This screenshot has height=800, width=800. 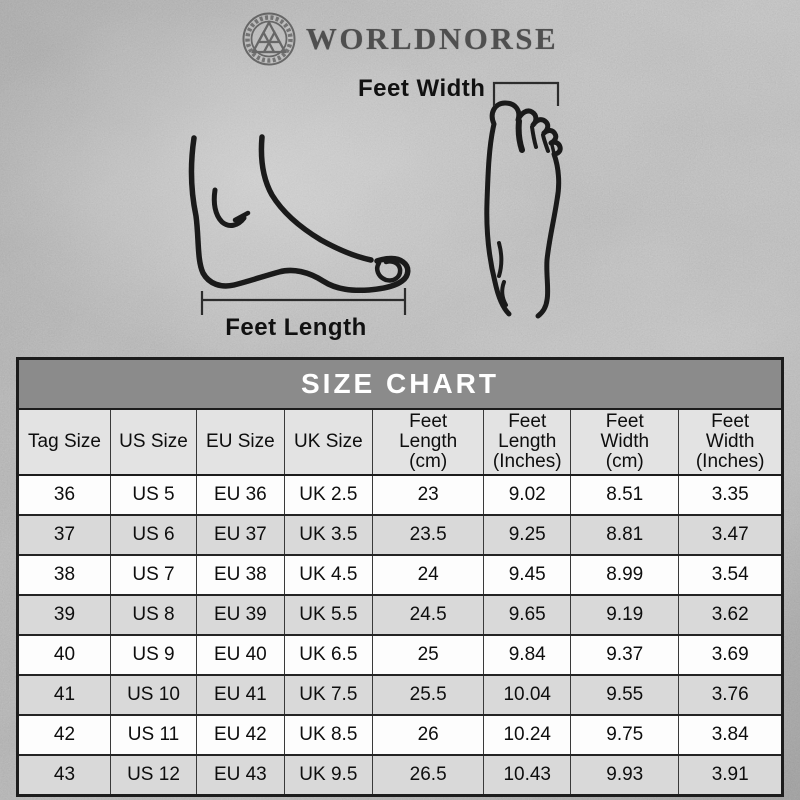 I want to click on feet-length-measure-line, so click(x=303, y=301).